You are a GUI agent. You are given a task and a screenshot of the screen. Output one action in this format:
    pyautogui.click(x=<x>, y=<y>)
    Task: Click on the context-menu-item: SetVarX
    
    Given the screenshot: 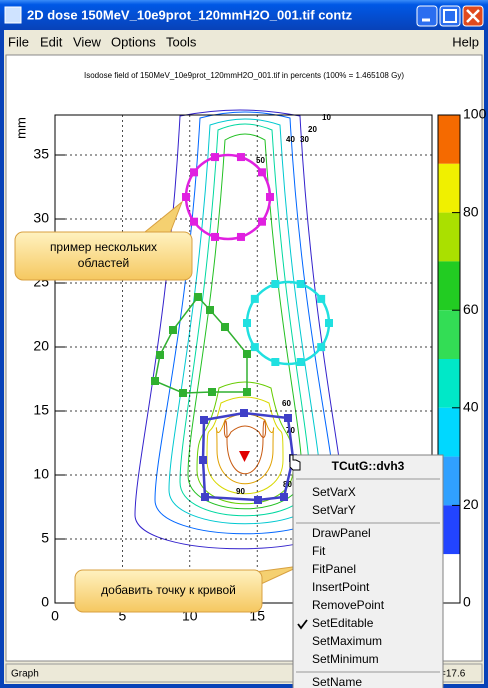 What is the action you would take?
    pyautogui.click(x=334, y=492)
    